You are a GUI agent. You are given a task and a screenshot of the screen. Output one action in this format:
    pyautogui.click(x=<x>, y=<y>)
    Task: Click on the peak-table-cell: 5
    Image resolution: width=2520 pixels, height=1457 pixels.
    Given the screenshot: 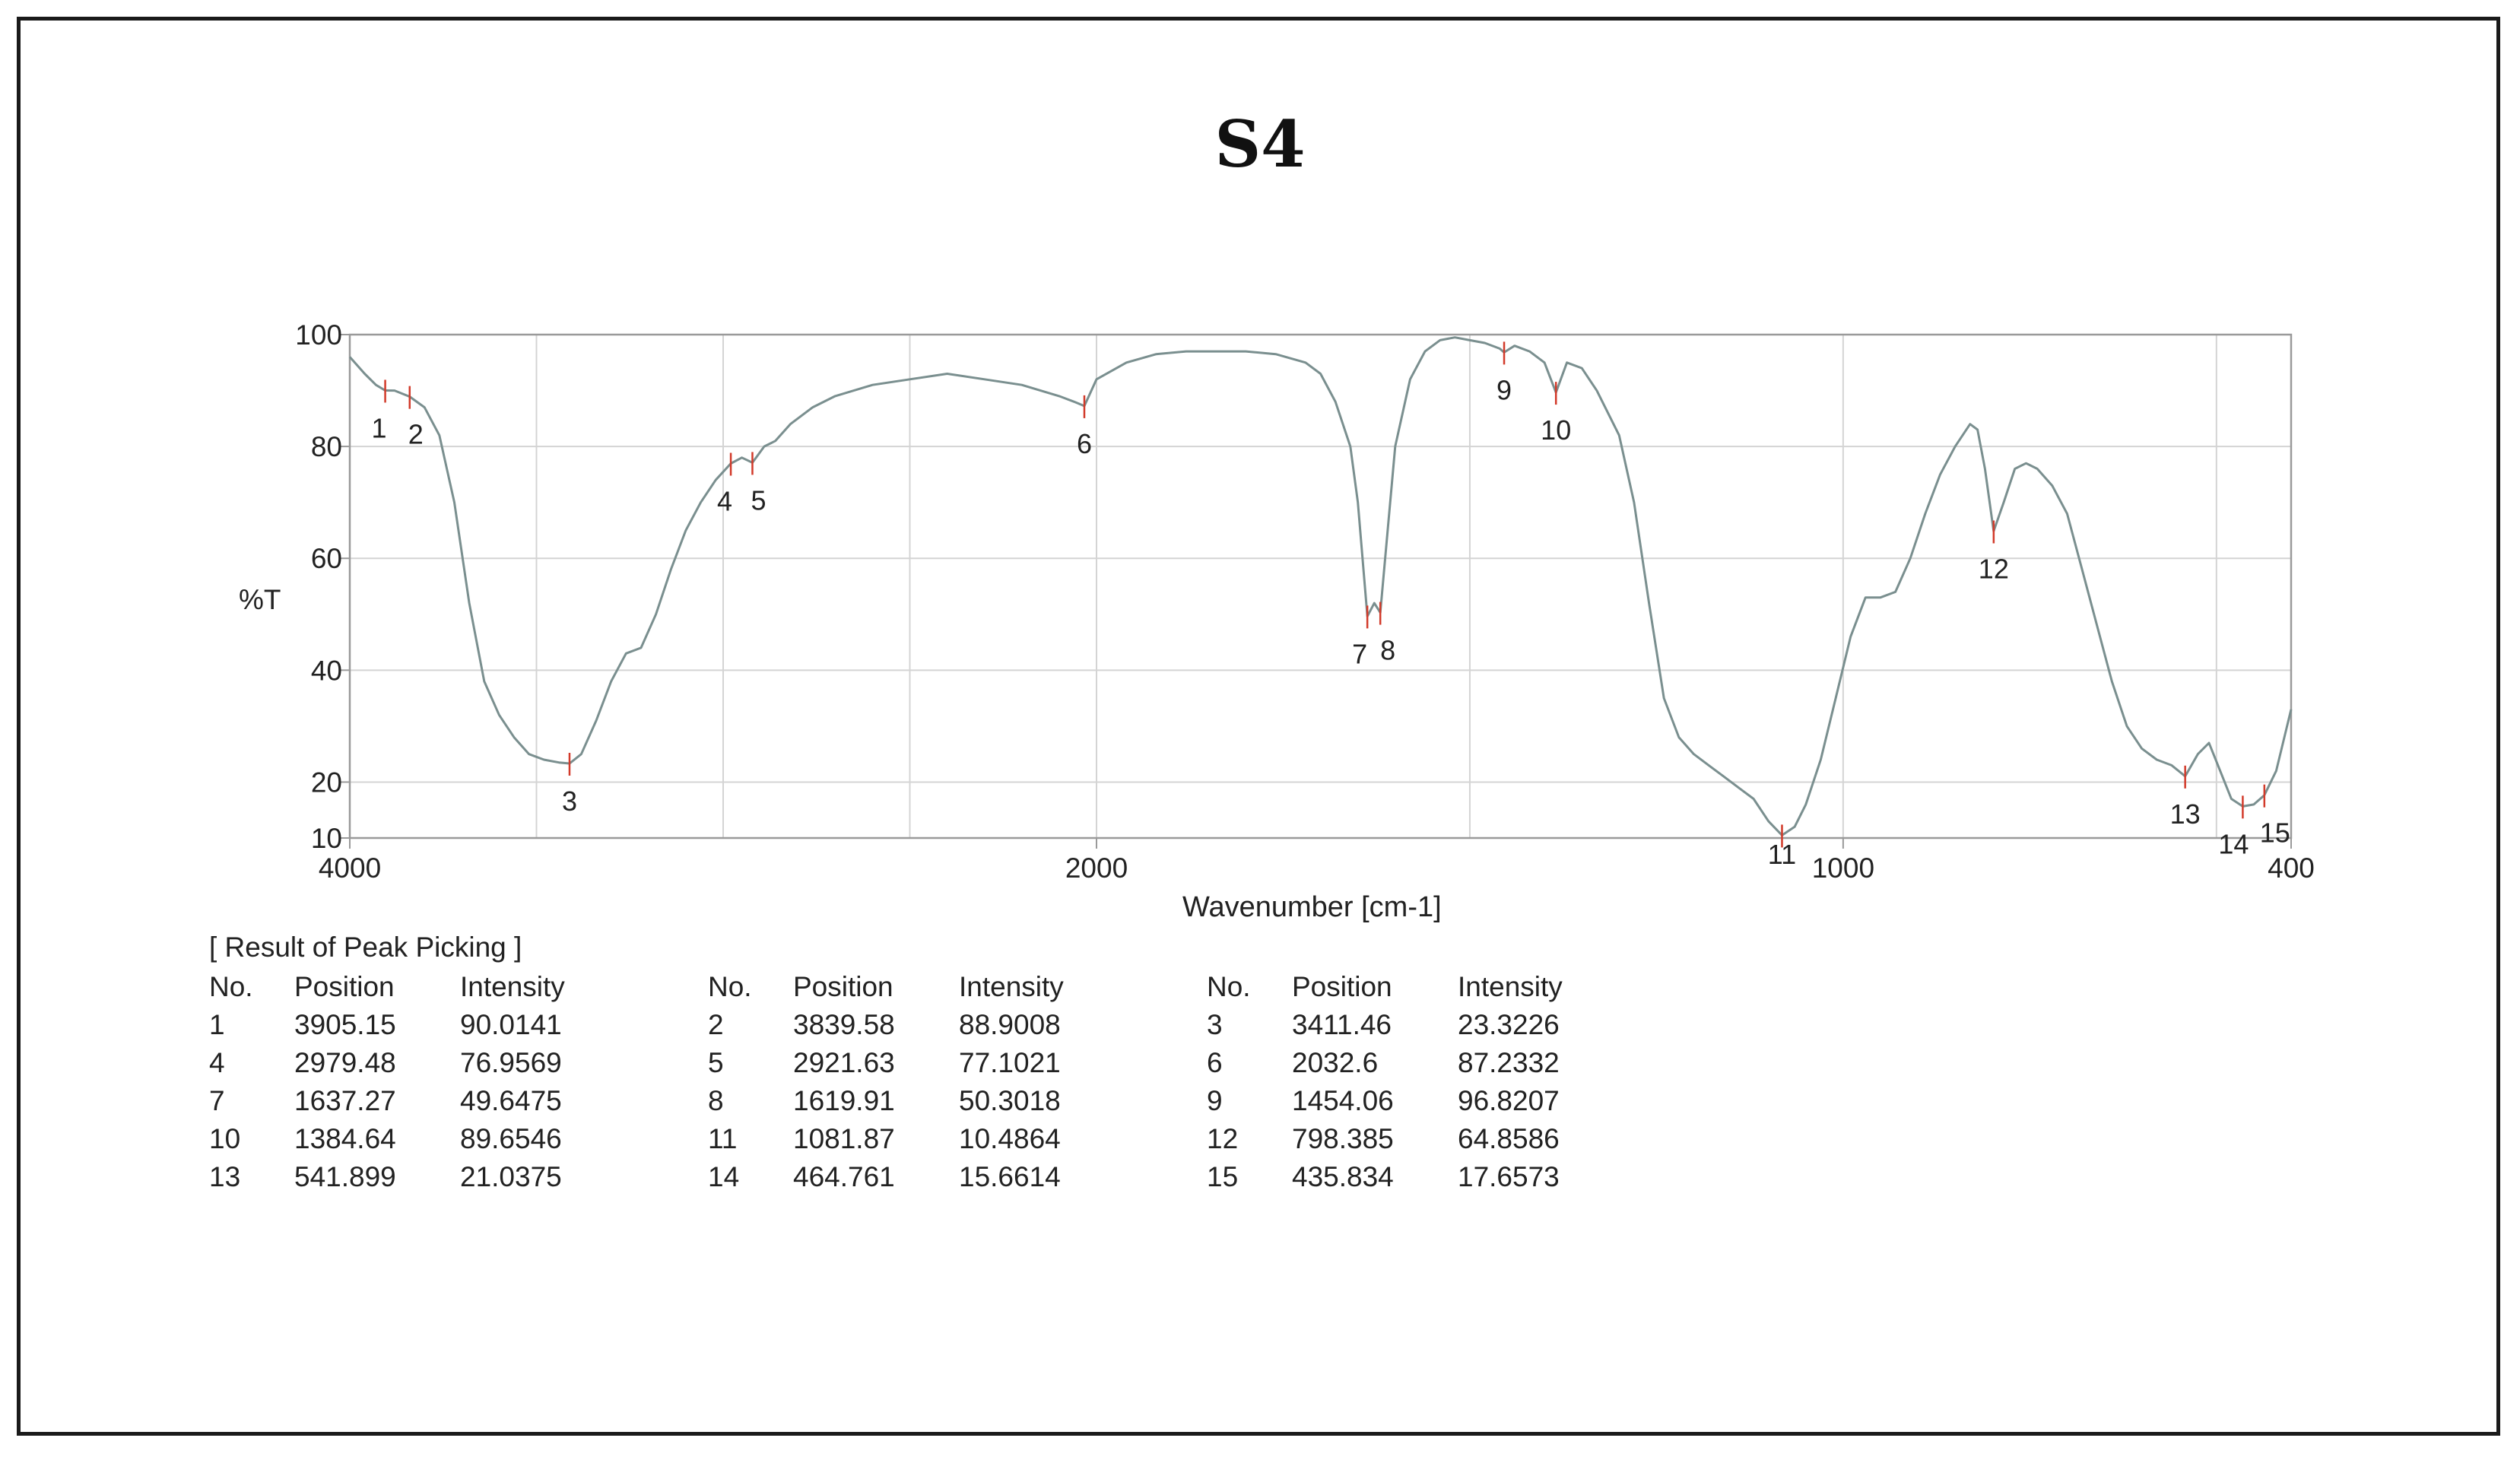 What is the action you would take?
    pyautogui.click(x=716, y=1062)
    